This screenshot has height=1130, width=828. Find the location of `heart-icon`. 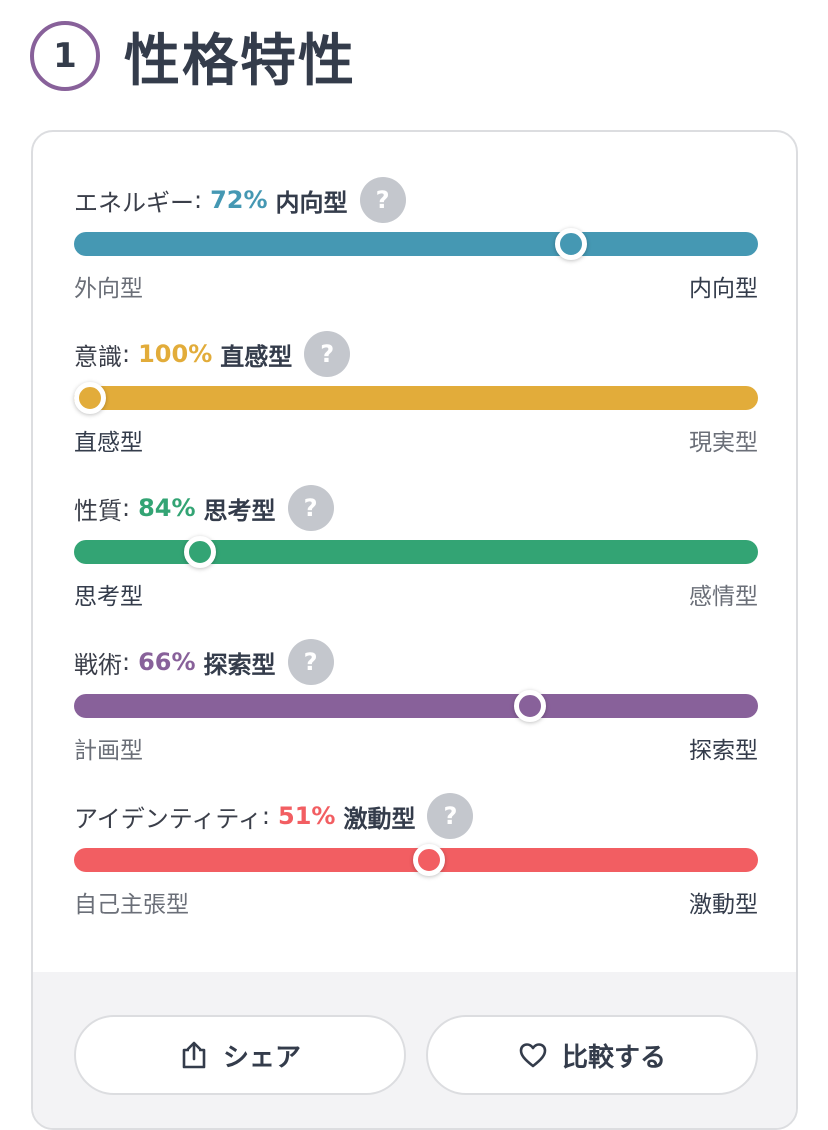

heart-icon is located at coordinates (533, 1055).